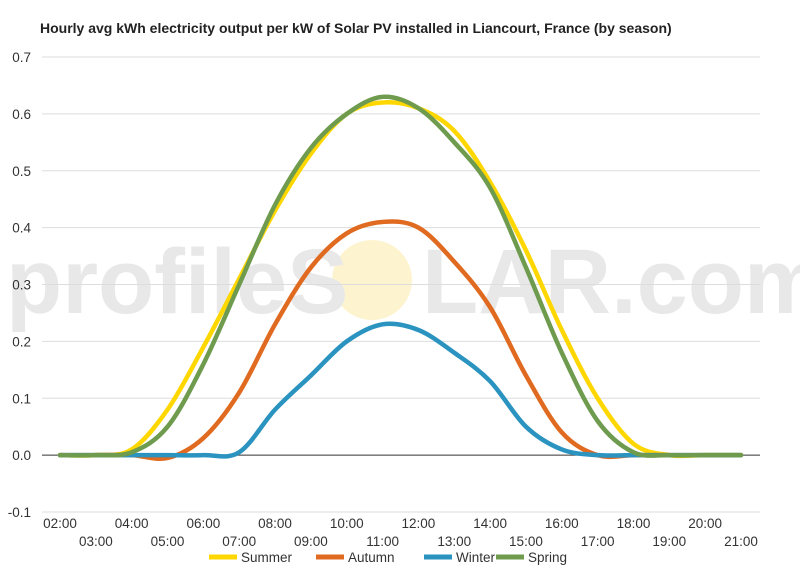  I want to click on watermark-text-right: LAR.com, so click(611, 282).